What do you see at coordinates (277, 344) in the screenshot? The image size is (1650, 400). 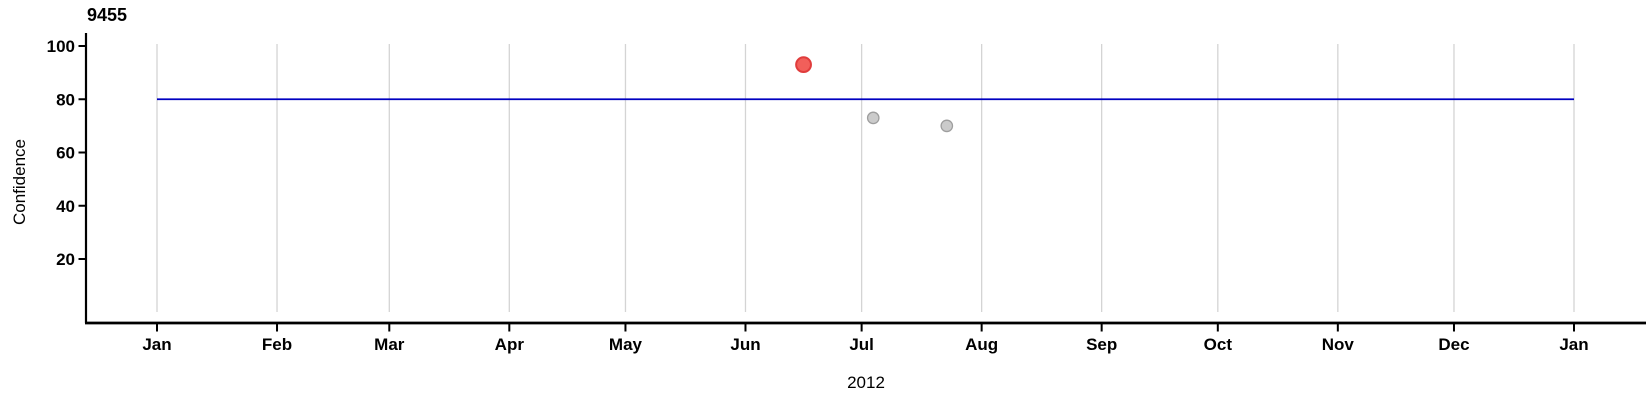 I see `x-tick-label-feb-1: Feb` at bounding box center [277, 344].